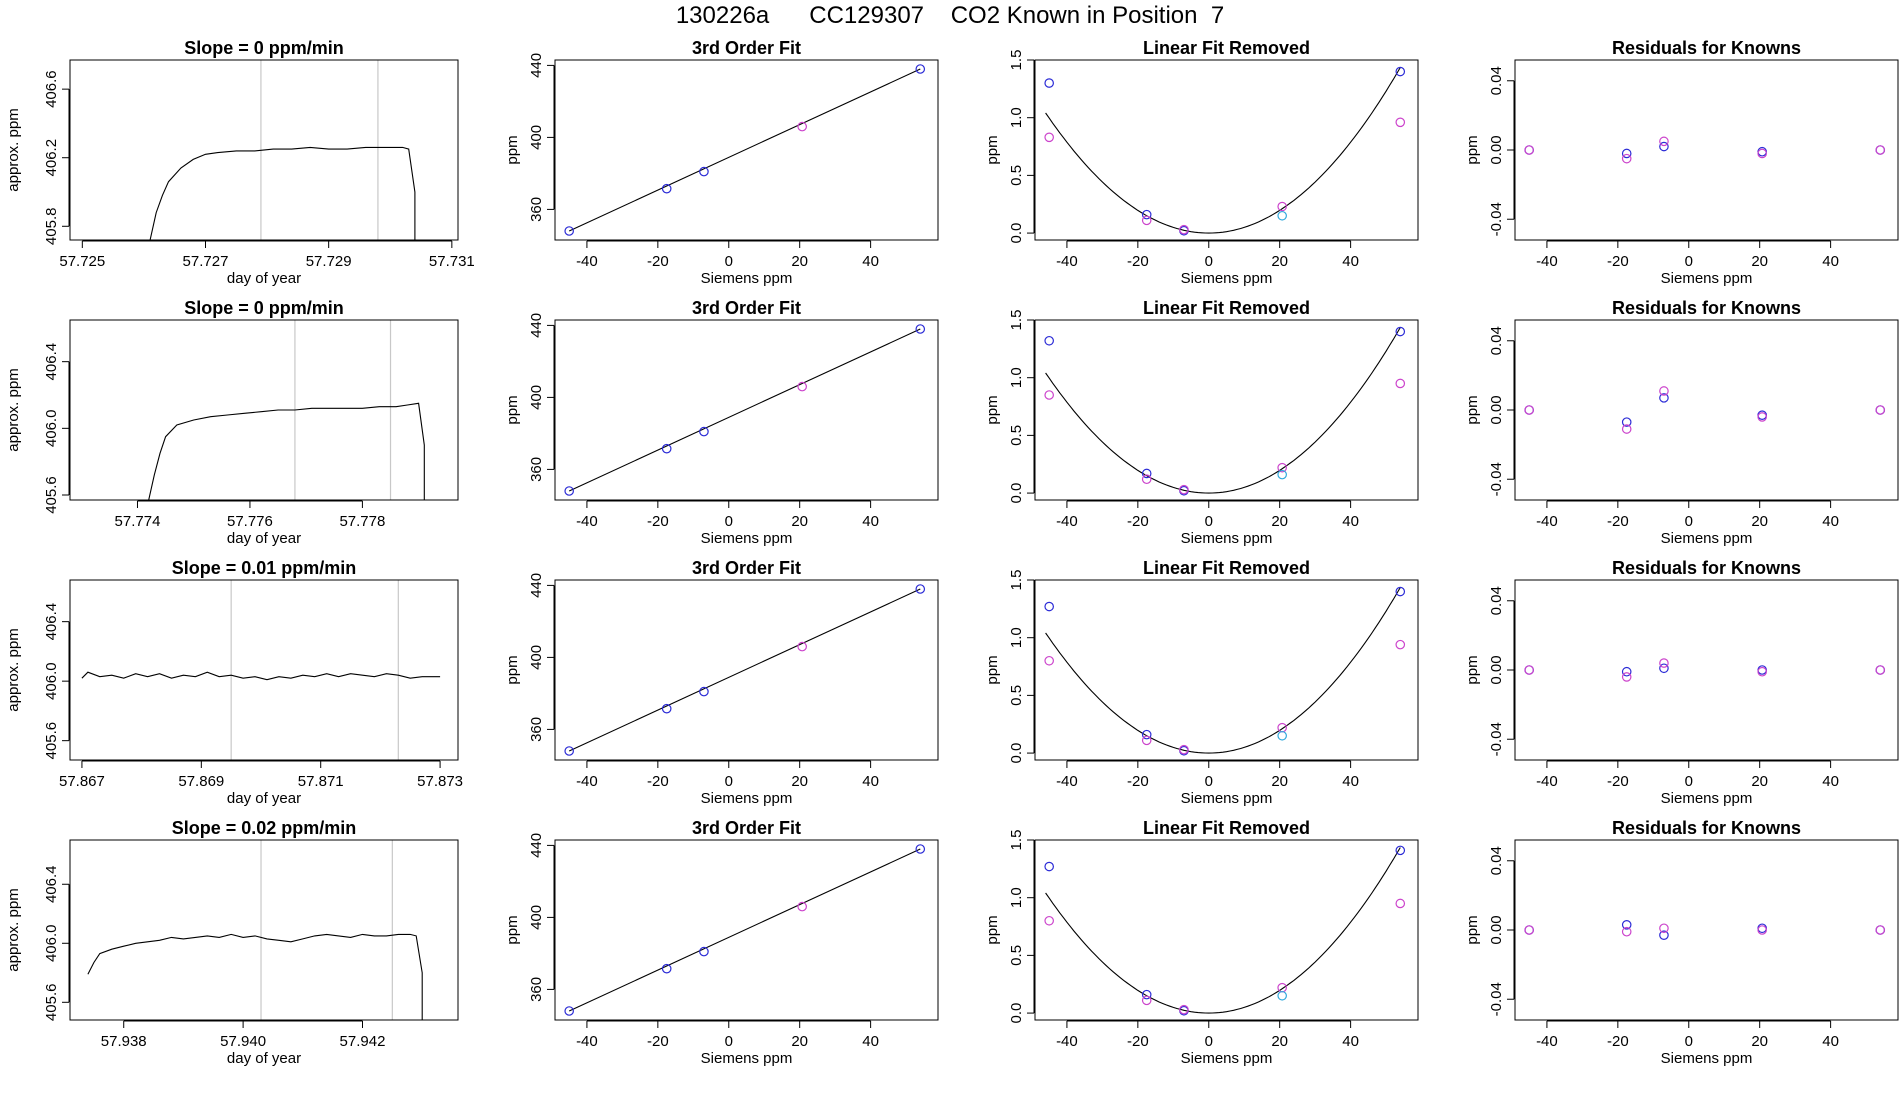  Describe the element at coordinates (264, 568) in the screenshot. I see `panel-title: Slope = 0.01 ppm/min` at that location.